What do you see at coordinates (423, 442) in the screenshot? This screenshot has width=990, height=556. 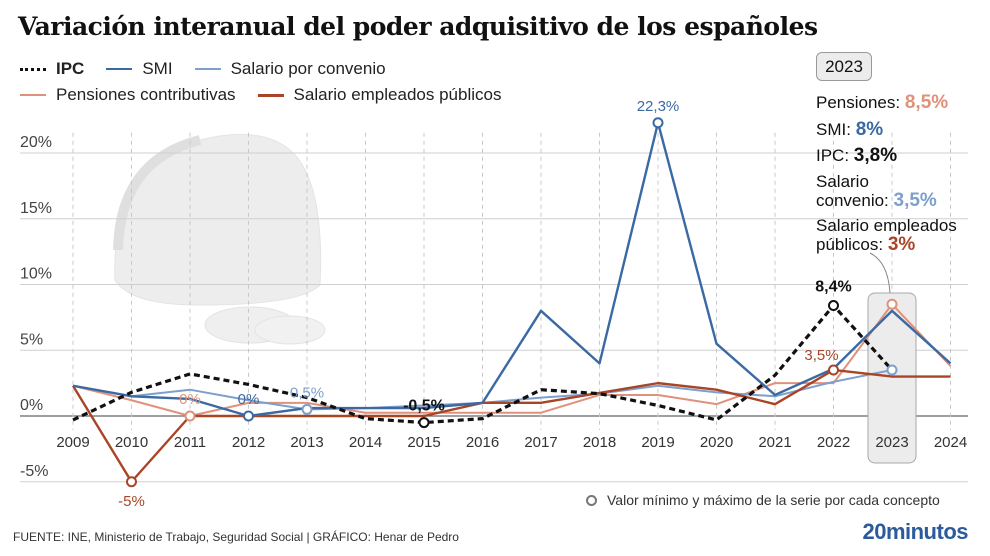 I see `x-tick-label: 2015` at bounding box center [423, 442].